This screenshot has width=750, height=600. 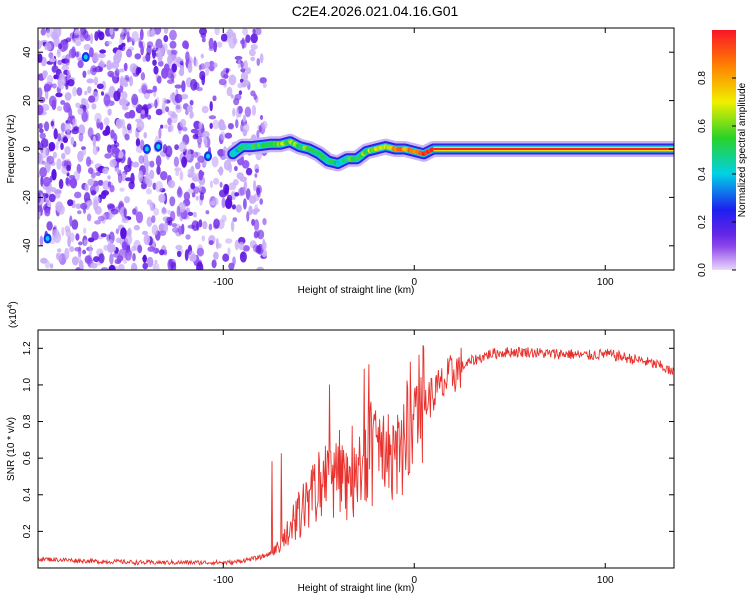 I want to click on top-ylabel: Frequency (Hz), so click(x=11, y=149).